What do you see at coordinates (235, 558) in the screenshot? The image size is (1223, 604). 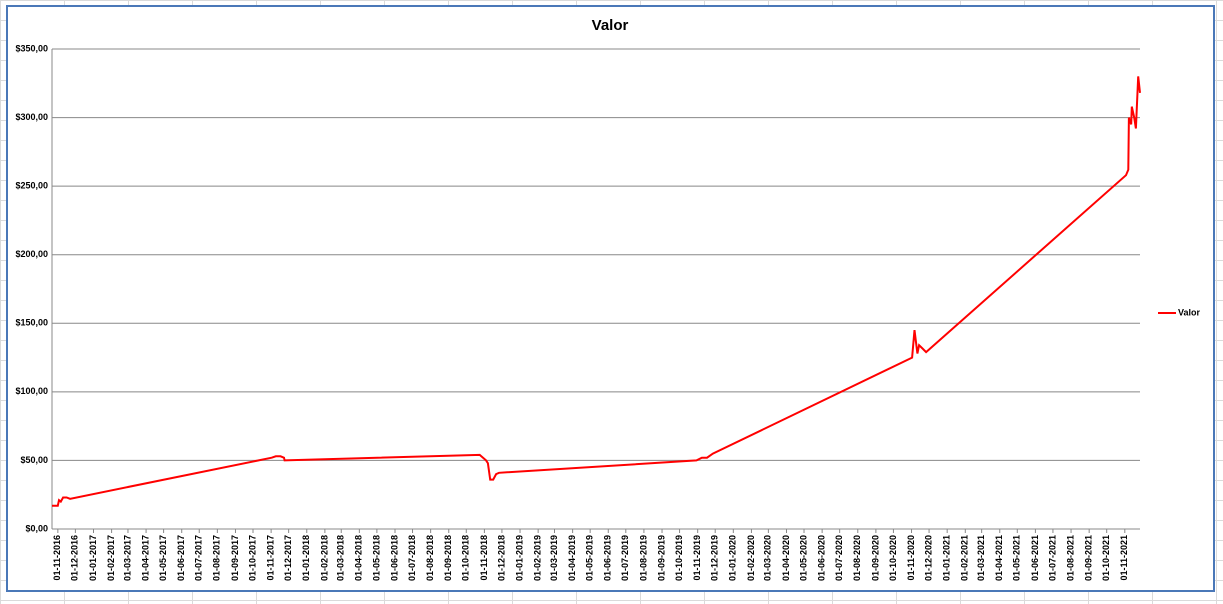 I see `x-tick-label: 01-09-2017` at bounding box center [235, 558].